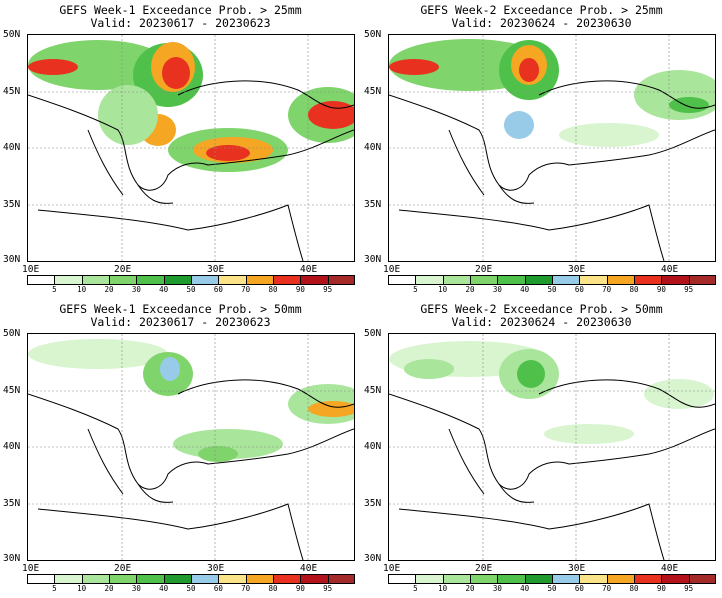 The height and width of the screenshot is (598, 722). Describe the element at coordinates (689, 289) in the screenshot. I see `colorbar-tick-label: 95` at that location.